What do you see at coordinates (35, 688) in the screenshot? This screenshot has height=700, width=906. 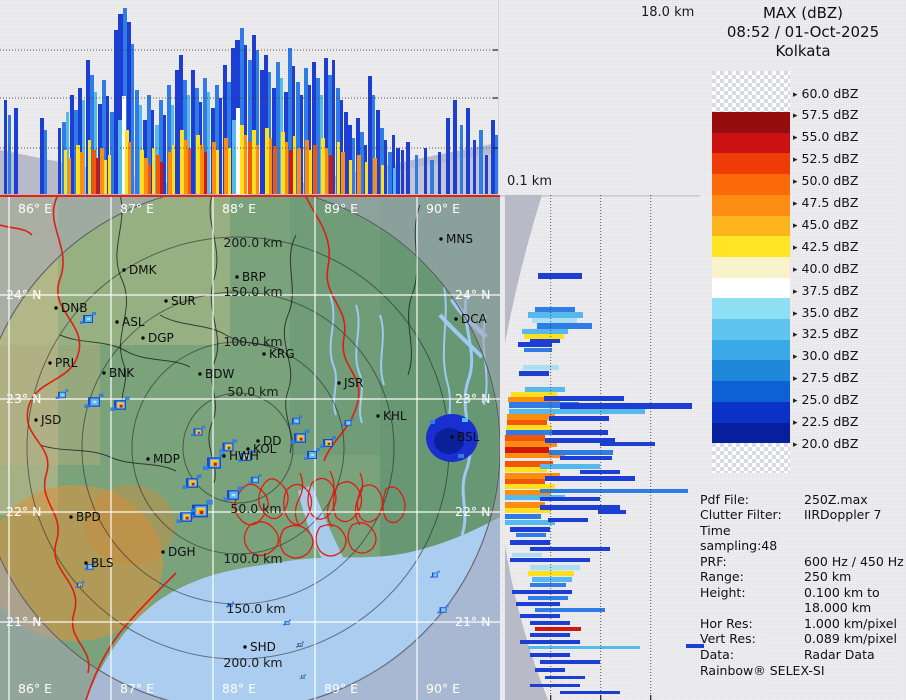 I see `longitude-label: 86° E` at bounding box center [35, 688].